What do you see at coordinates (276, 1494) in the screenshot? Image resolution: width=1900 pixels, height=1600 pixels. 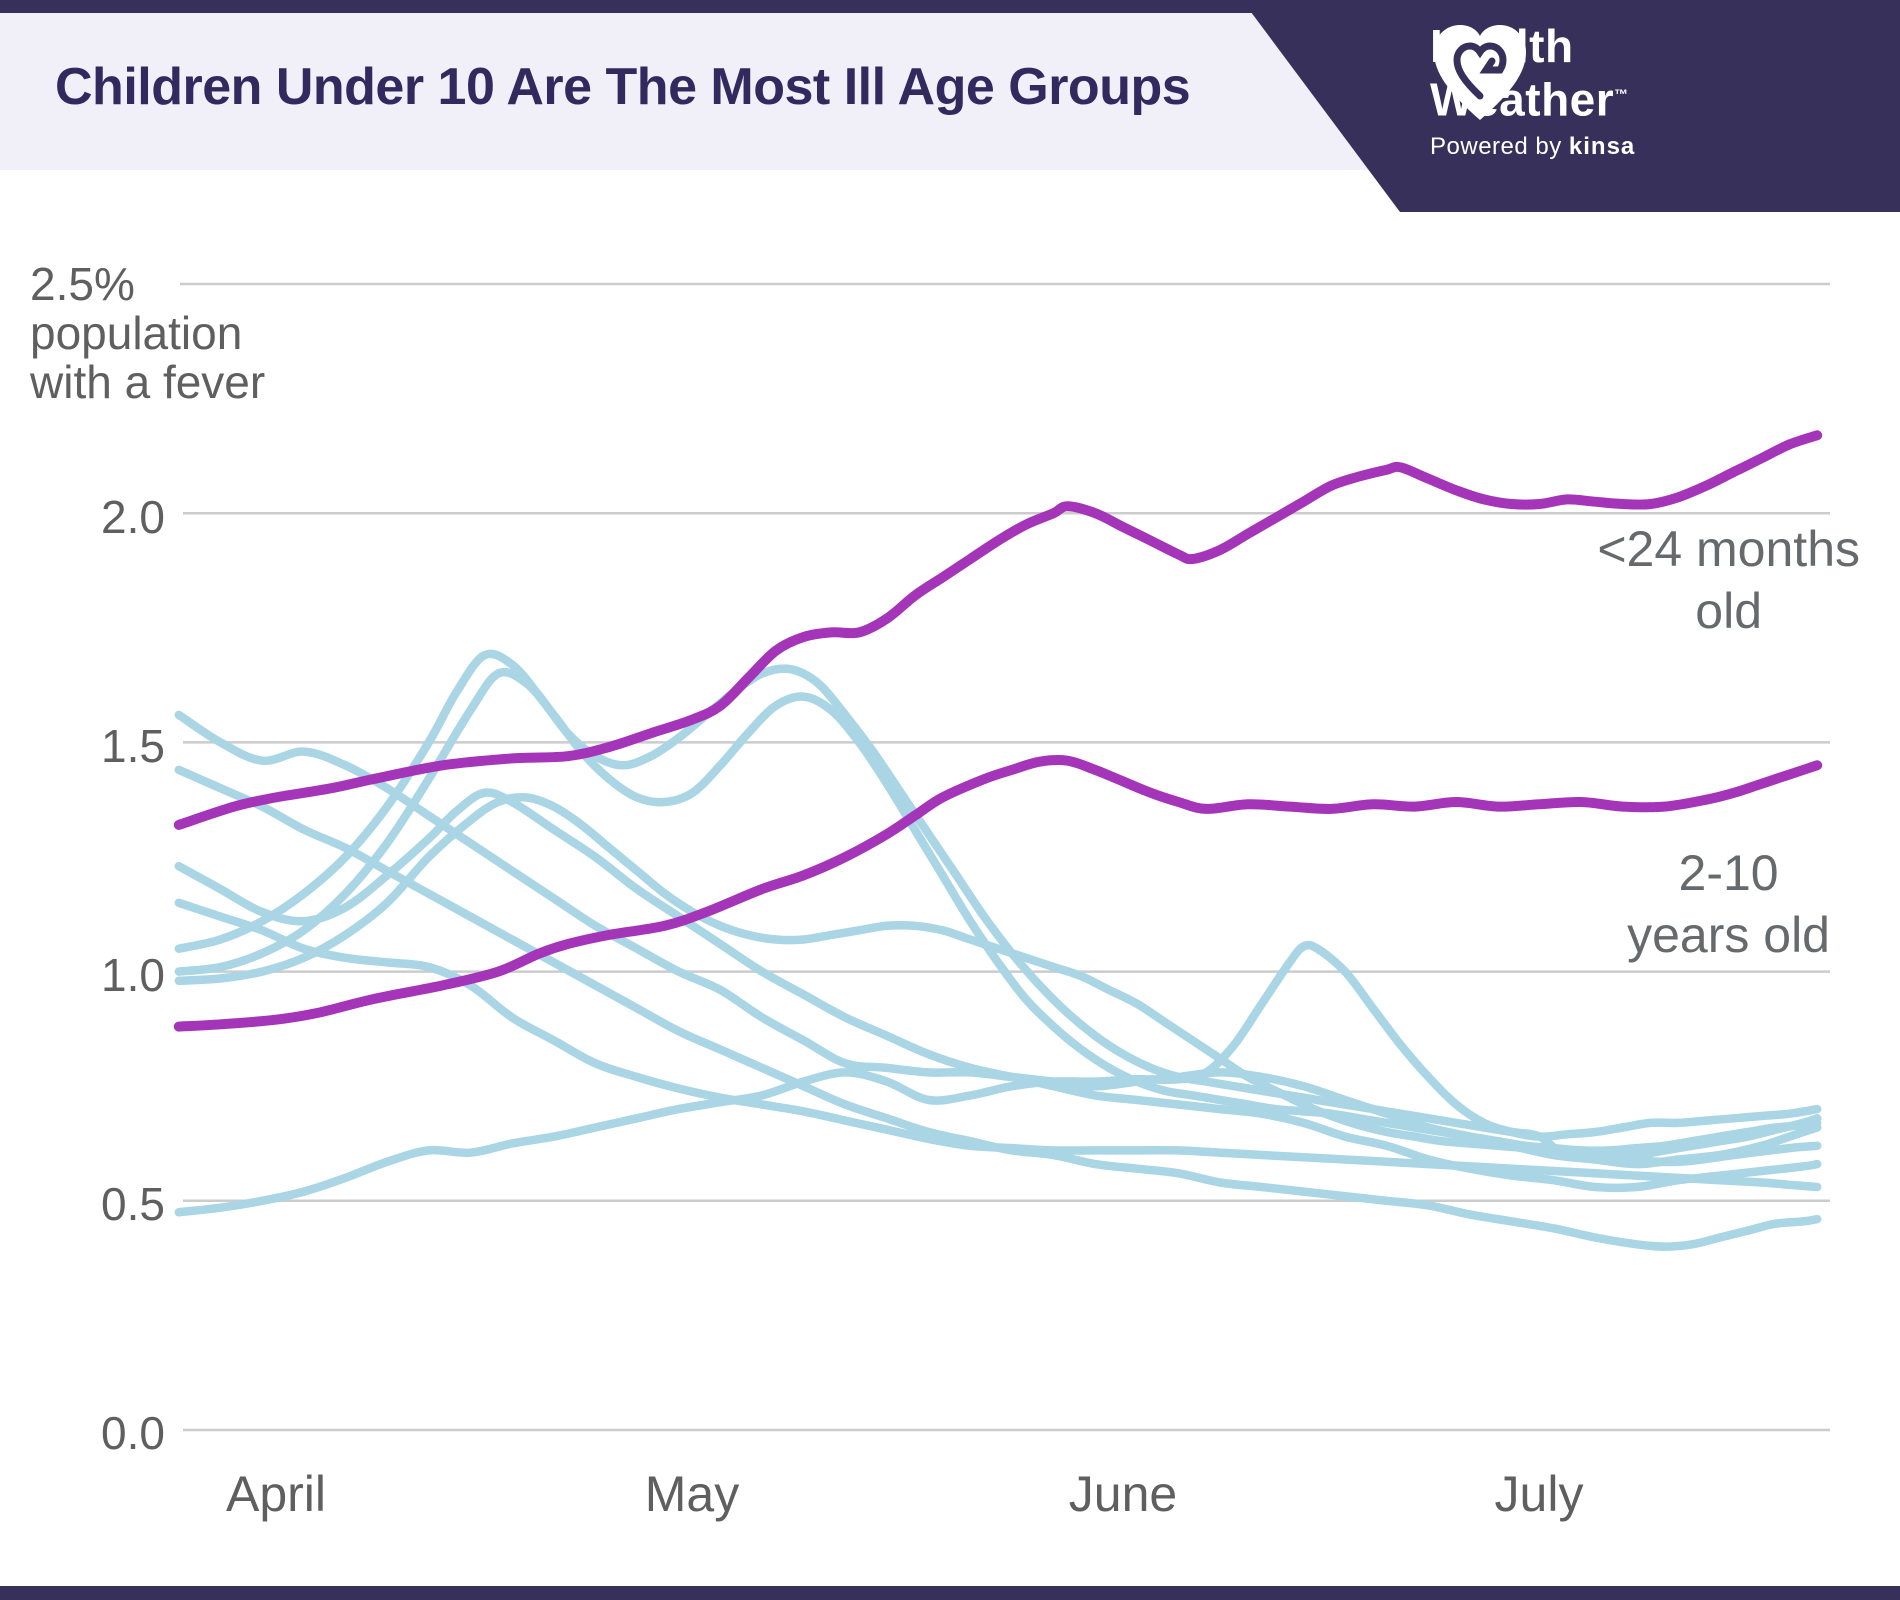 I see `x-tick-april: April` at bounding box center [276, 1494].